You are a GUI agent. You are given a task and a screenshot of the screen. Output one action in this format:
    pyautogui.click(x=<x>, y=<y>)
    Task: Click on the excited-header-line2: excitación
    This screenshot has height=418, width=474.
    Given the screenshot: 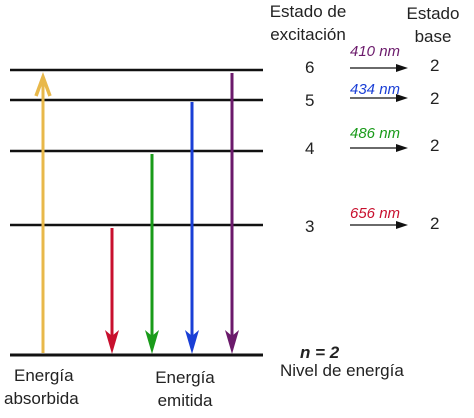 What is the action you would take?
    pyautogui.click(x=308, y=34)
    